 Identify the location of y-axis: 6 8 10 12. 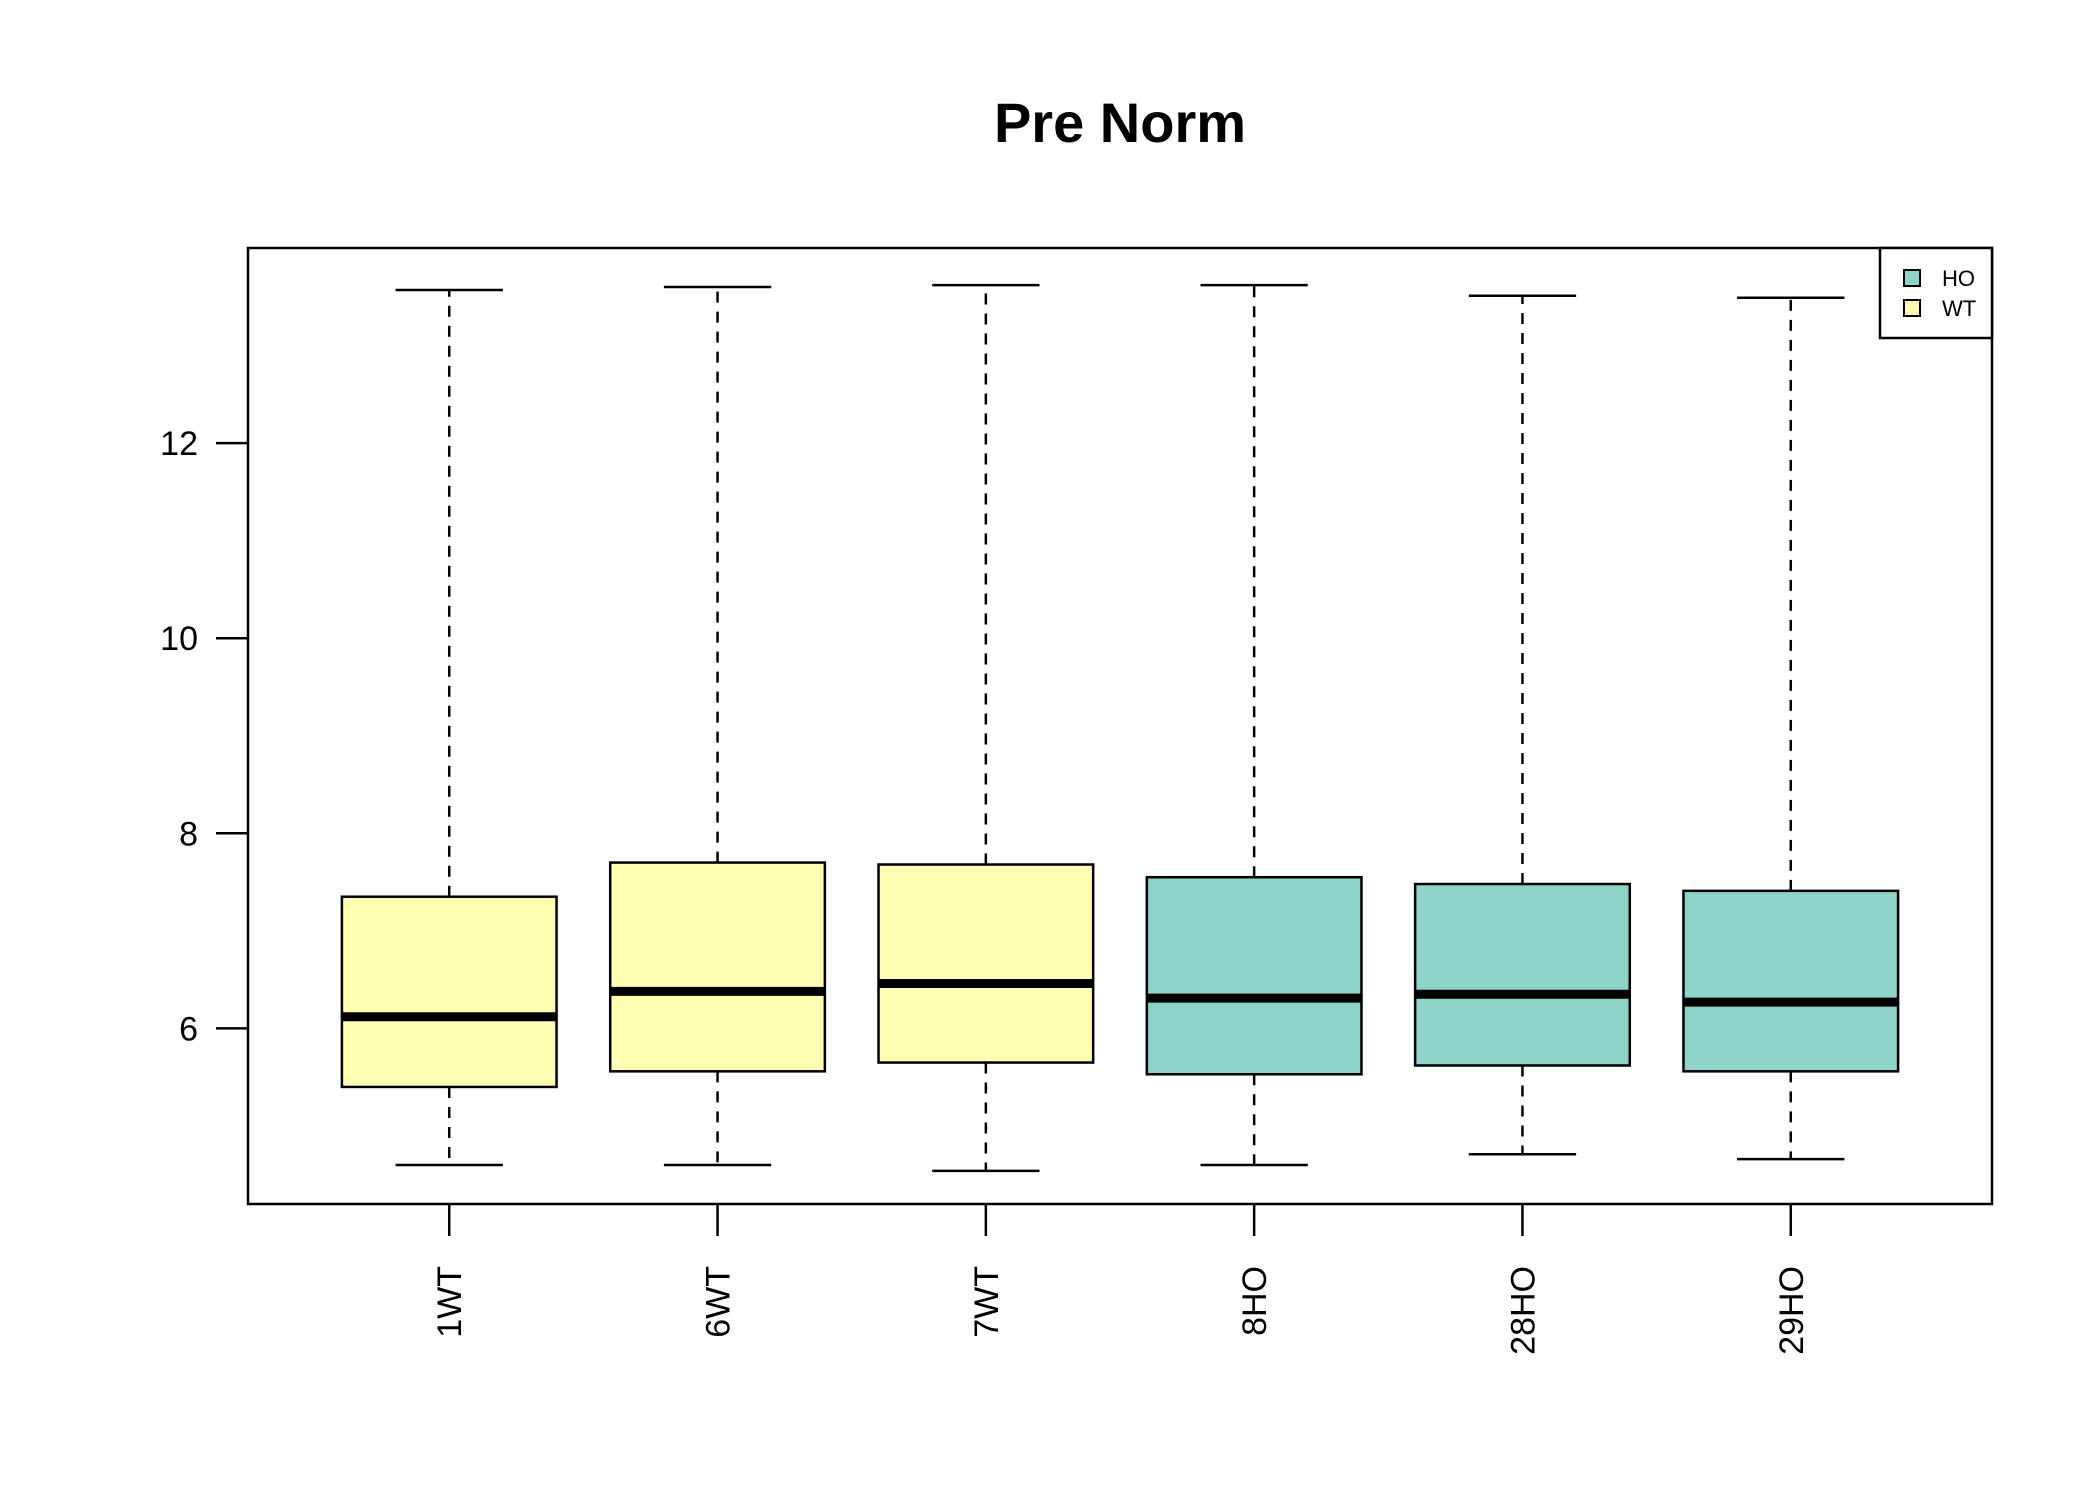
(204, 736).